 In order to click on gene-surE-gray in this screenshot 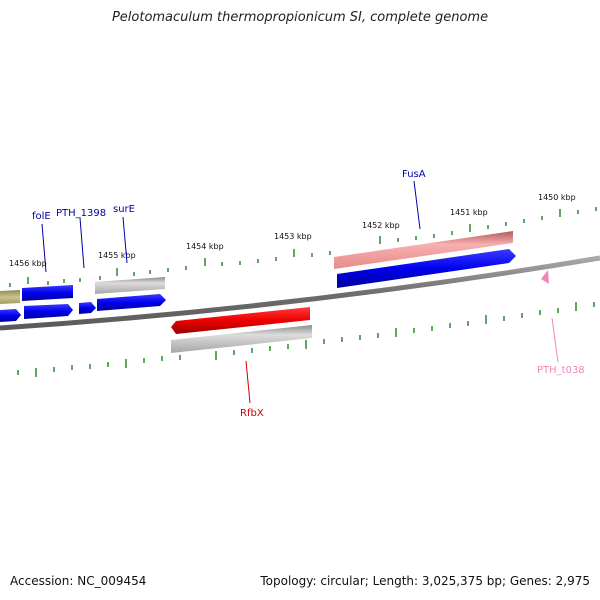, I will do `click(130, 285)`.